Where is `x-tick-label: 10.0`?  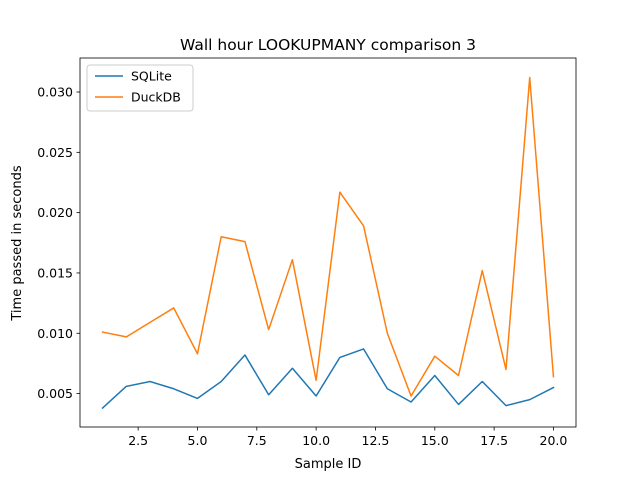 x-tick-label: 10.0 is located at coordinates (316, 440).